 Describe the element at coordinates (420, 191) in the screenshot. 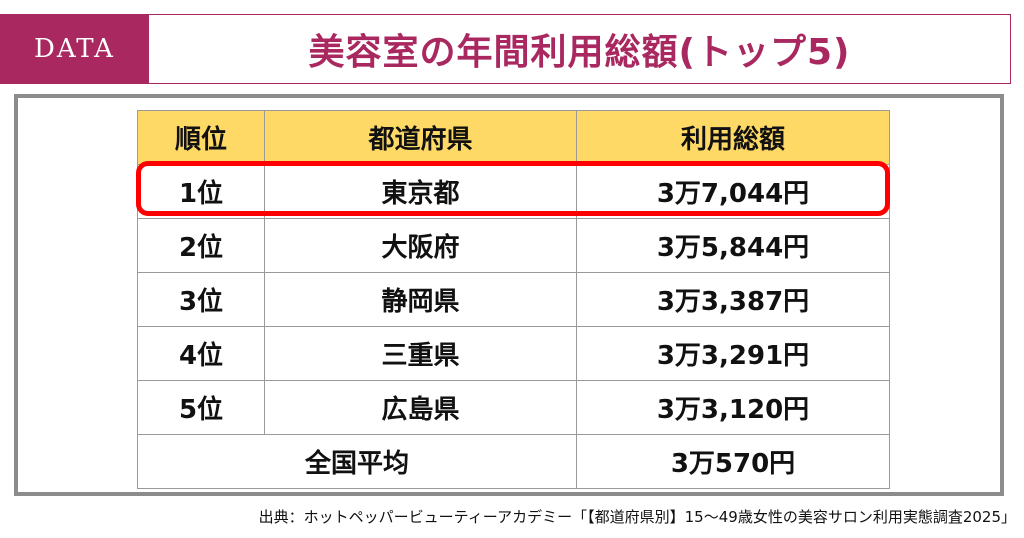

I see `prefecture-cell: 東京都` at that location.